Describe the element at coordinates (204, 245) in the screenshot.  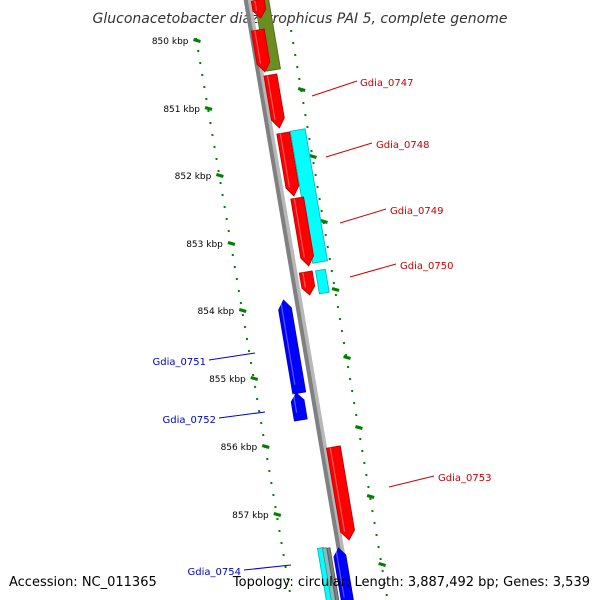
I see `scale-tick-label: 853 kbp` at that location.